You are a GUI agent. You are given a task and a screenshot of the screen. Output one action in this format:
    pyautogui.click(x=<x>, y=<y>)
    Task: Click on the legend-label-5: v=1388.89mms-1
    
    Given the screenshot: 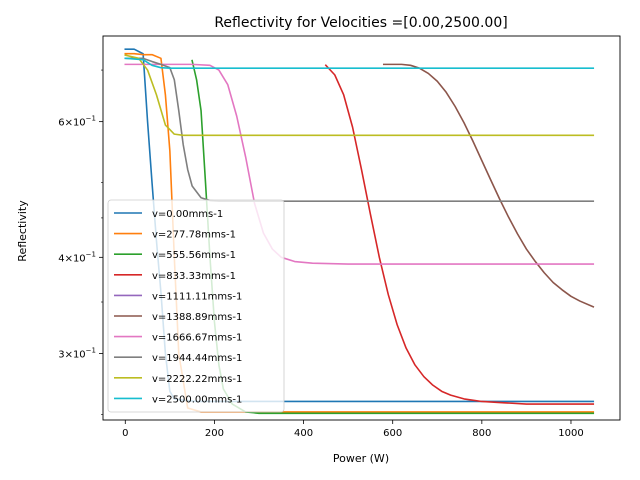 What is the action you would take?
    pyautogui.click(x=197, y=317)
    